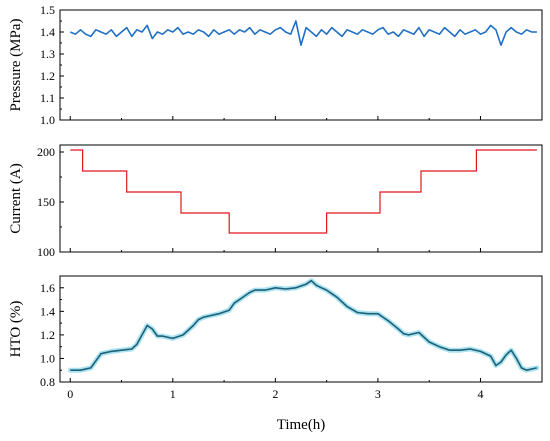  What do you see at coordinates (46, 252) in the screenshot?
I see `y-tick-label: 100` at bounding box center [46, 252].